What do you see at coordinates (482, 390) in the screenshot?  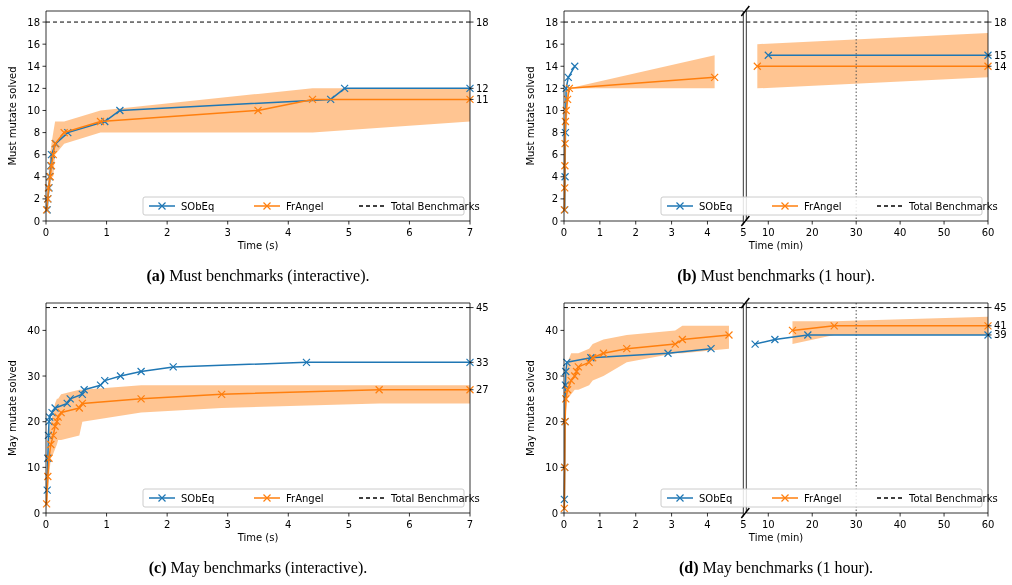 I see `y2-tick-label: 27` at bounding box center [482, 390].